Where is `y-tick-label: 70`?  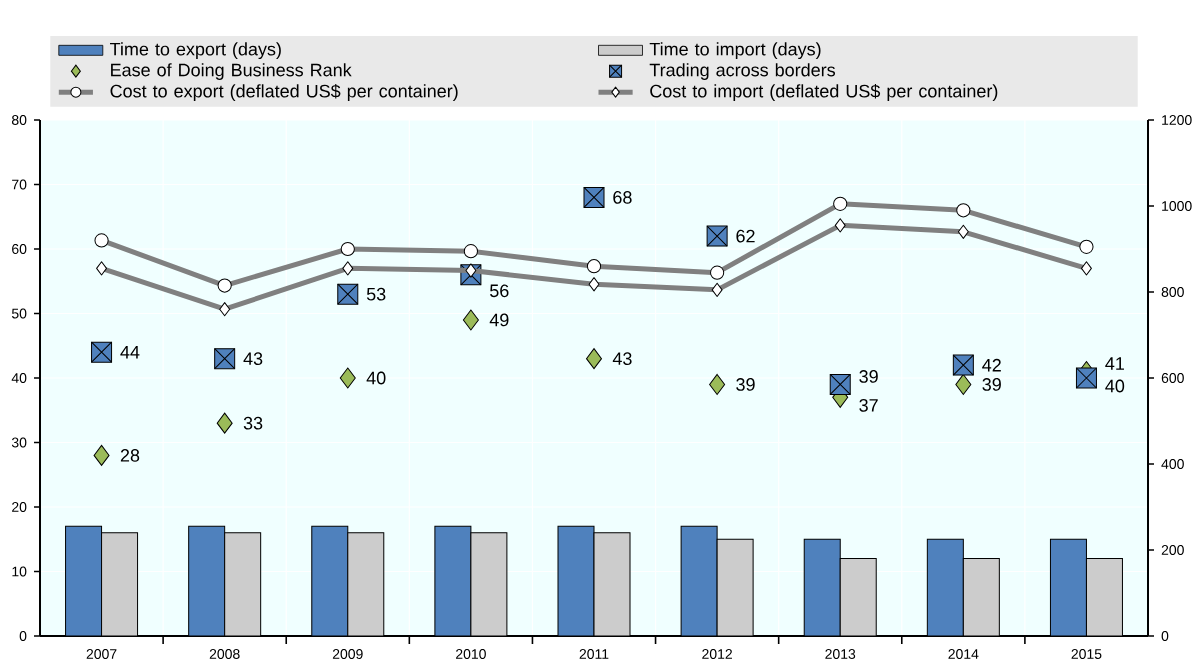 y-tick-label: 70 is located at coordinates (19, 184).